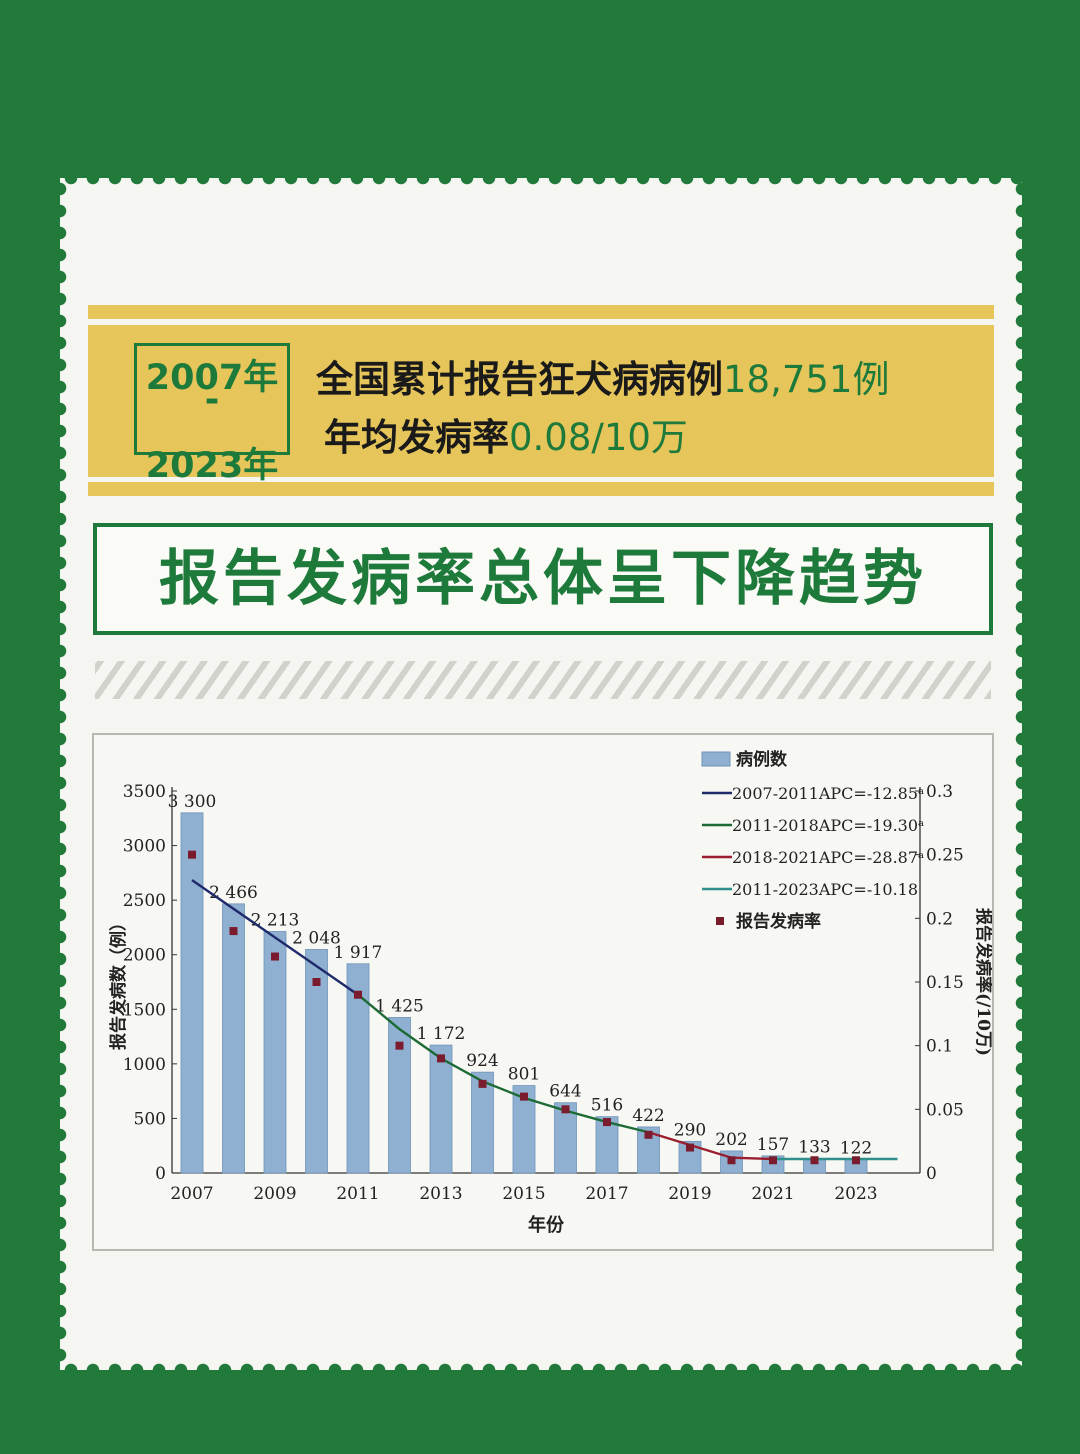  Describe the element at coordinates (939, 792) in the screenshot. I see `y2-tick-label: 0.3` at that location.